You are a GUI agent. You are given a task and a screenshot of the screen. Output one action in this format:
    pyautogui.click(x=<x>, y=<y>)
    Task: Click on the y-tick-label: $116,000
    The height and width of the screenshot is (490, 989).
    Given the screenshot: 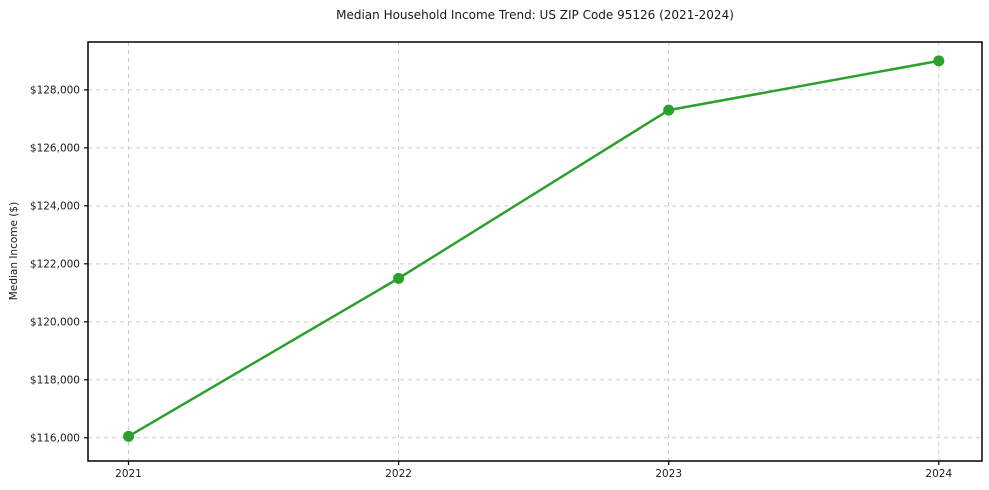 What is the action you would take?
    pyautogui.click(x=55, y=438)
    